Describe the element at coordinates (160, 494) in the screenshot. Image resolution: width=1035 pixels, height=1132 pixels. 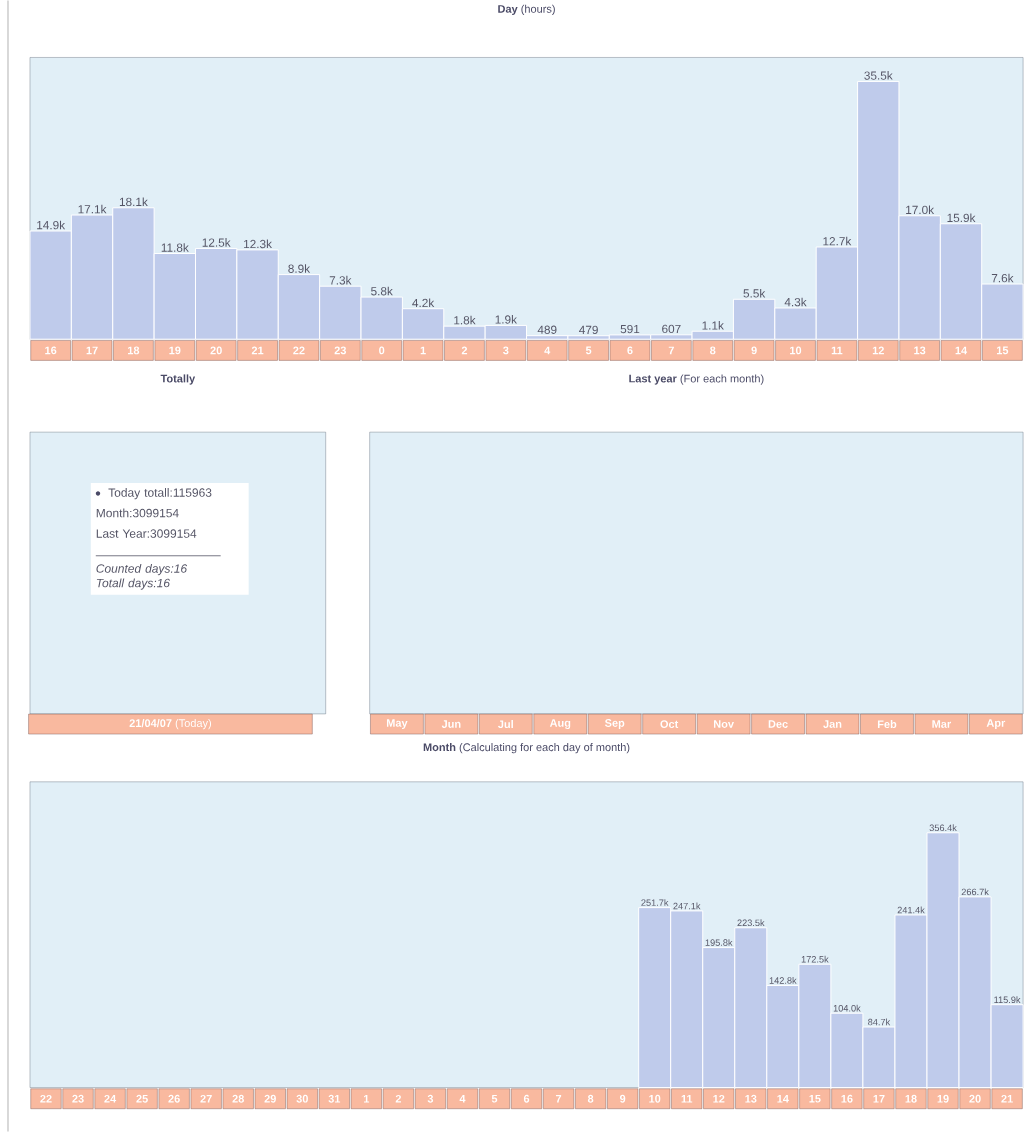
I see `text: Today totall:115963` at that location.